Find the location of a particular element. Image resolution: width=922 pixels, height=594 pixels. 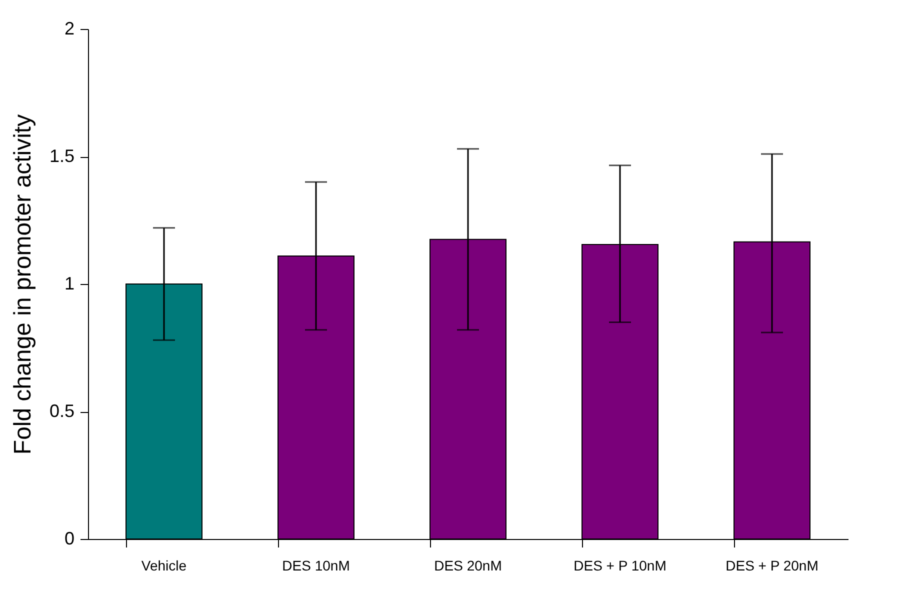

y-tick-label: 0.5 is located at coordinates (61, 411).